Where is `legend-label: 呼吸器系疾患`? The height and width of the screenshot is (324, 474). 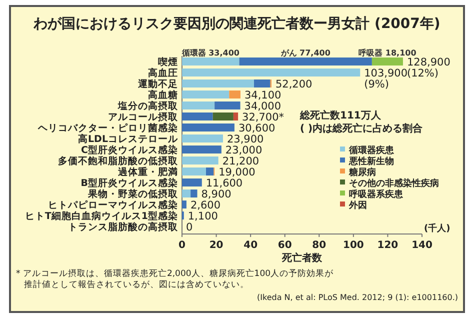 legend-label: 呼吸器系疾患 is located at coordinates (376, 194).